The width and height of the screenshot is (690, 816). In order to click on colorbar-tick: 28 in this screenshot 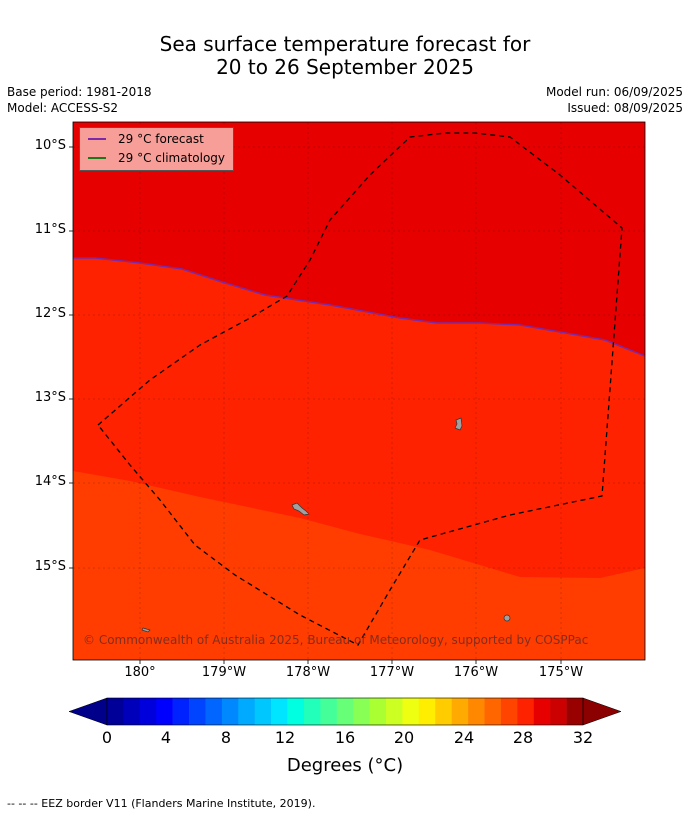, I will do `click(523, 737)`.